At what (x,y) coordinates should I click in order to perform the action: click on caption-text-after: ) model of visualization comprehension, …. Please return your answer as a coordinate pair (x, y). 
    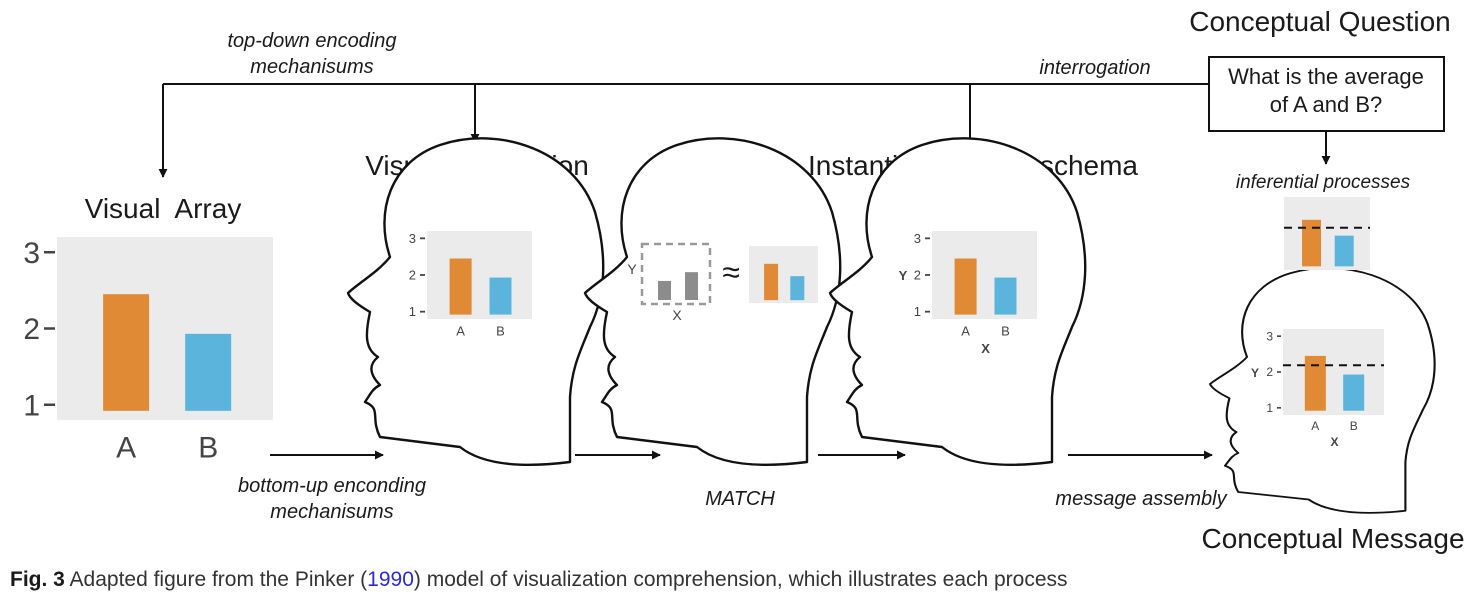
    Looking at the image, I should click on (740, 579).